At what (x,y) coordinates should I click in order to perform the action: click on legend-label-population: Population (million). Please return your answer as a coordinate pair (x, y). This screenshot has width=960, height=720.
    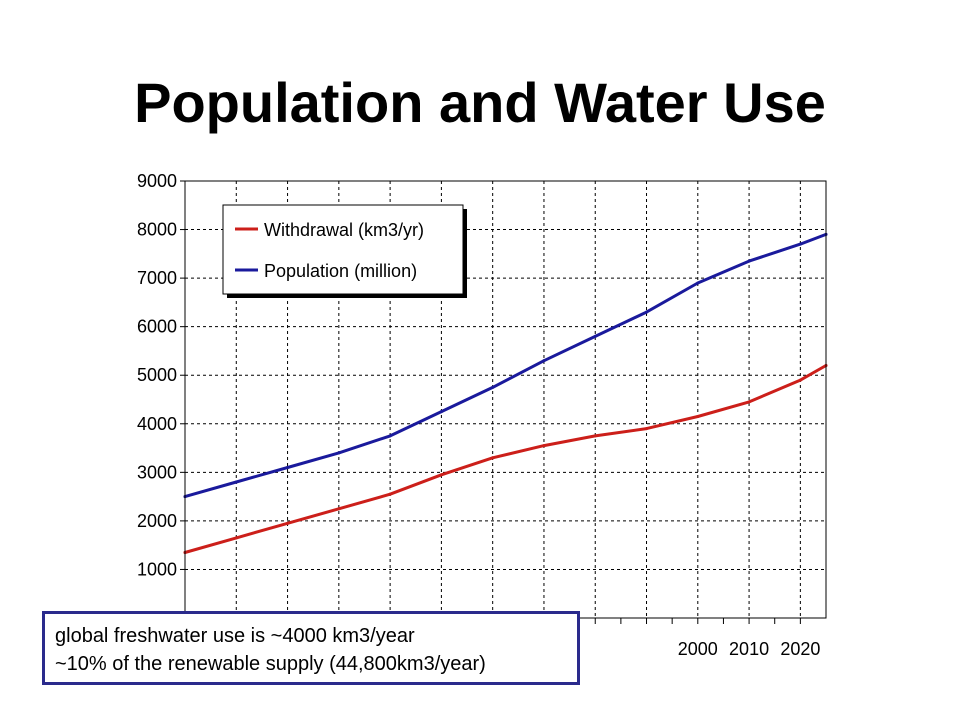
    Looking at the image, I should click on (340, 271).